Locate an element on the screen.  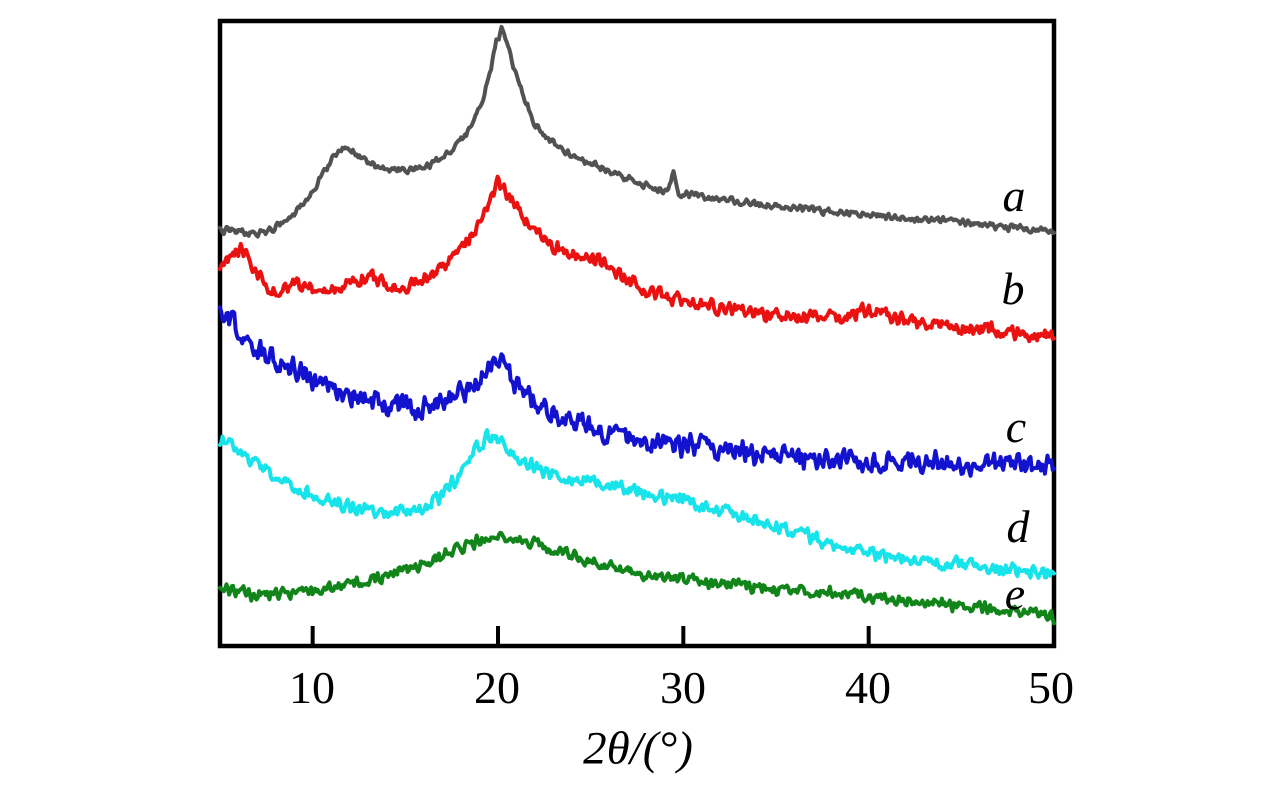
x-tick-label-10: 10 is located at coordinates (312, 687).